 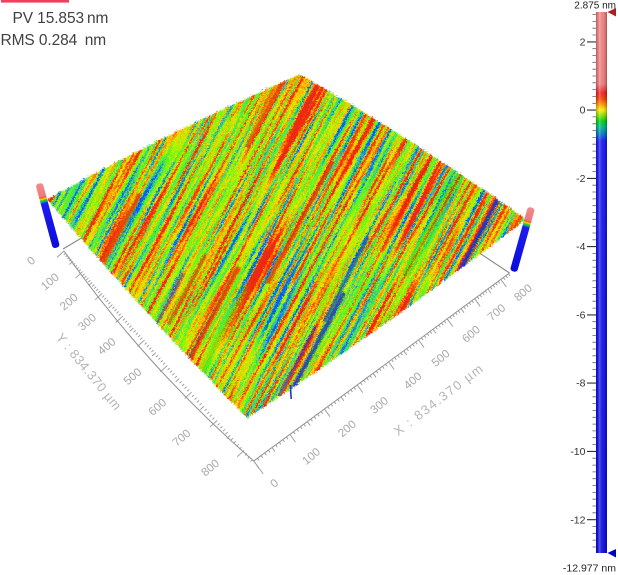 What do you see at coordinates (589, 569) in the screenshot?
I see `svg-text: -12.977 nm` at bounding box center [589, 569].